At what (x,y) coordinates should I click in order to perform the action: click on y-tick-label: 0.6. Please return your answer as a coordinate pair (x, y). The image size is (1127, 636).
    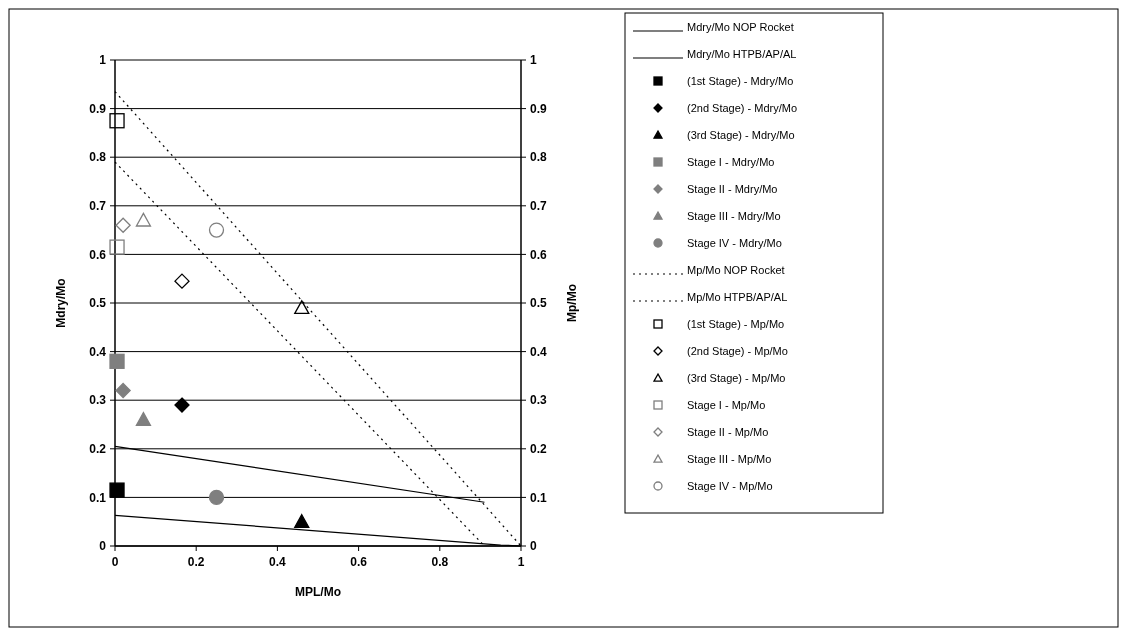
    Looking at the image, I should click on (98, 254).